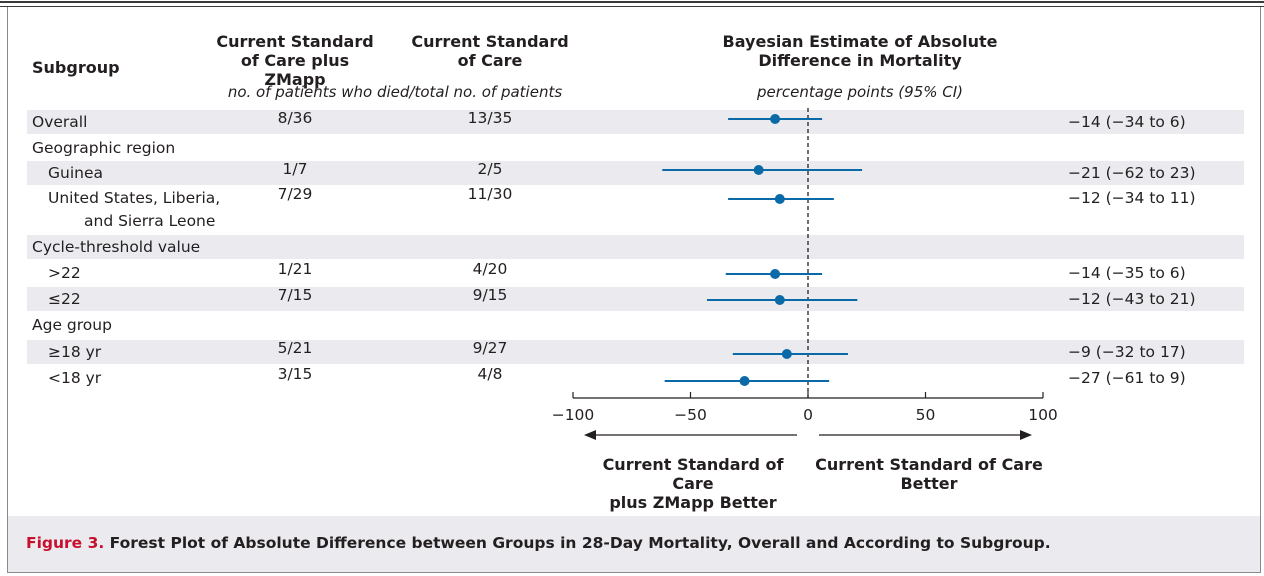 This screenshot has height=576, width=1264. What do you see at coordinates (929, 464) in the screenshot?
I see `right-direction-line1: Current Standard of Care` at bounding box center [929, 464].